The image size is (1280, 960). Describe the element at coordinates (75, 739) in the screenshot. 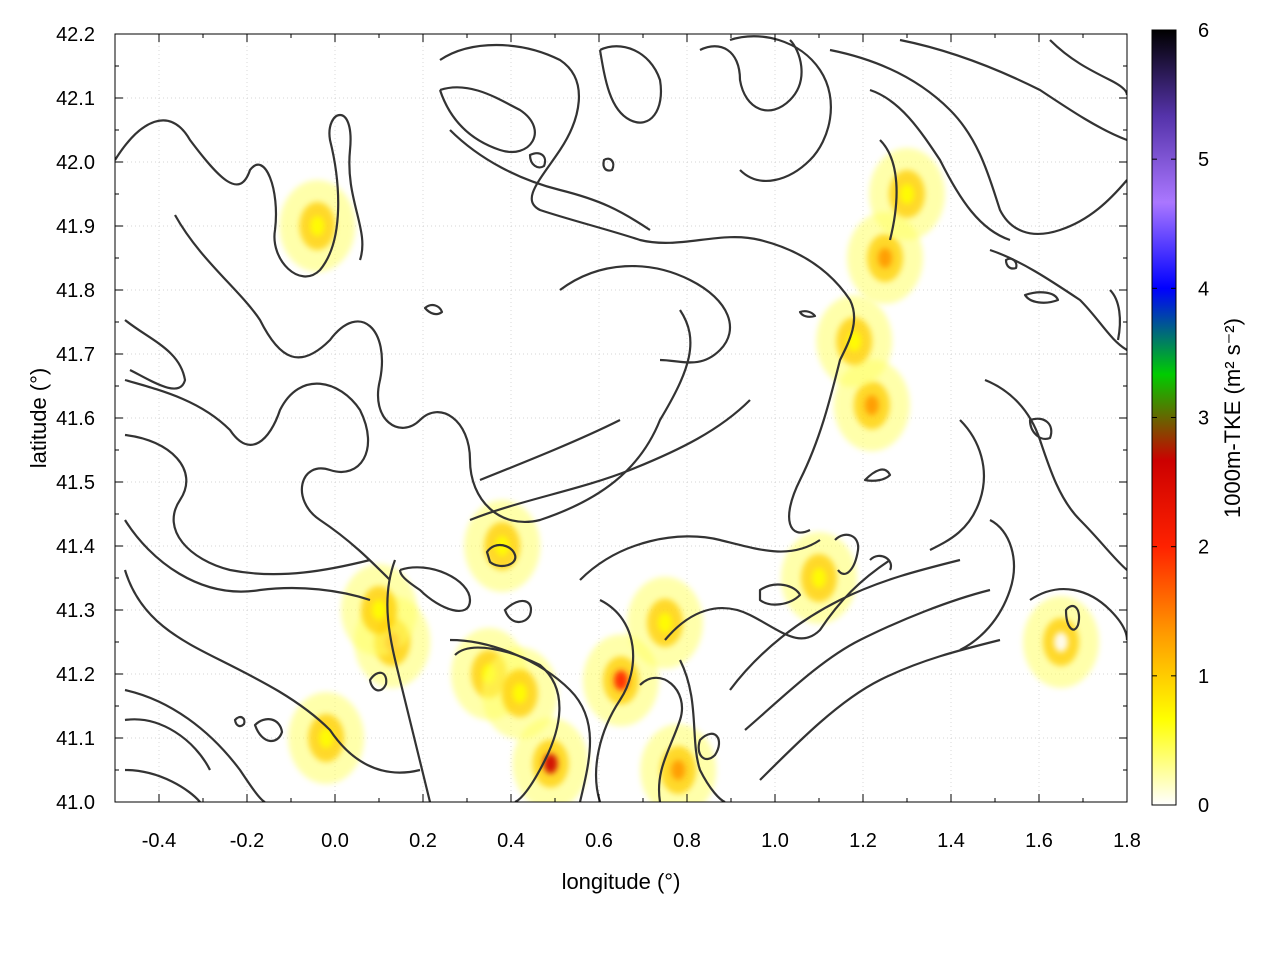

I see `y-tick-label: 41.1` at that location.